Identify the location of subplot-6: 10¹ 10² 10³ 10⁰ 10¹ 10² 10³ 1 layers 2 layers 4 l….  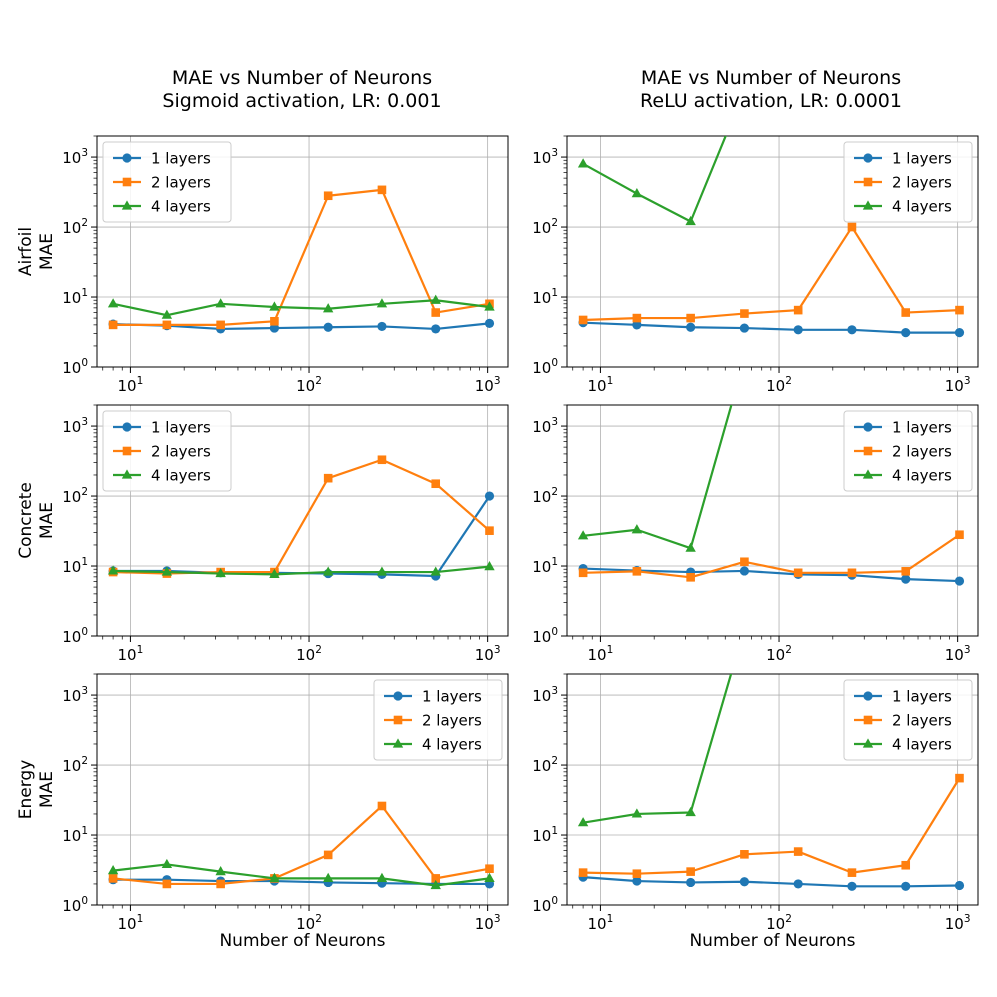
(755, 812).